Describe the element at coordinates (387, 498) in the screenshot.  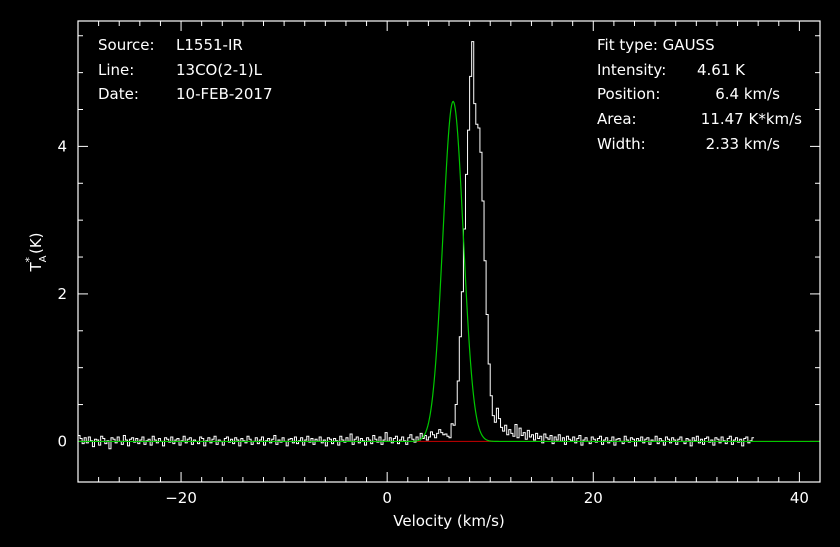
I see `x-tick-label: 0` at that location.